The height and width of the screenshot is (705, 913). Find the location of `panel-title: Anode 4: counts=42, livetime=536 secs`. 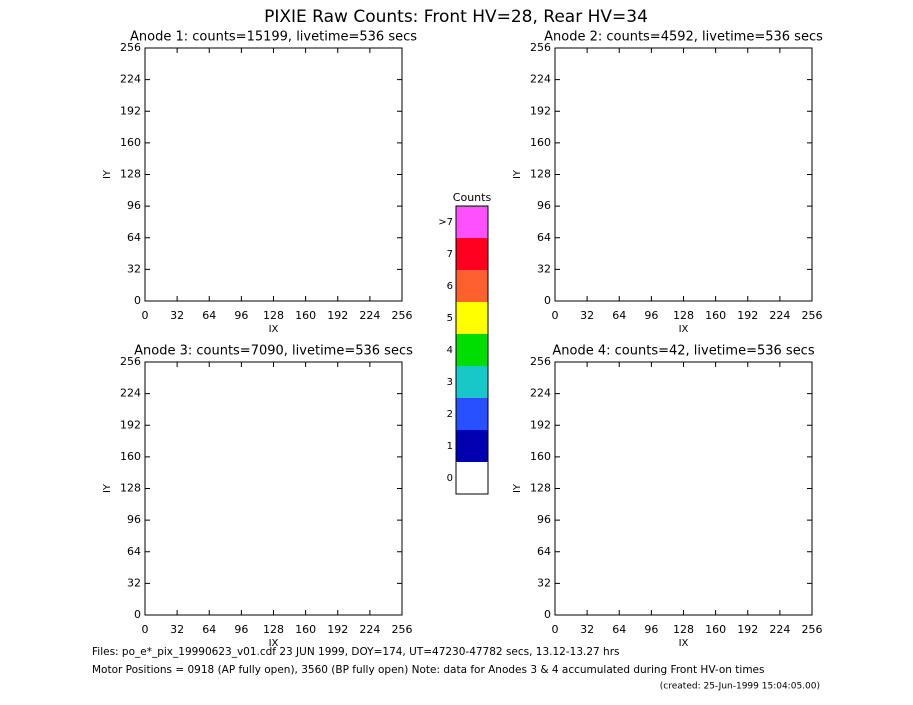

panel-title: Anode 4: counts=42, livetime=536 secs is located at coordinates (683, 351).